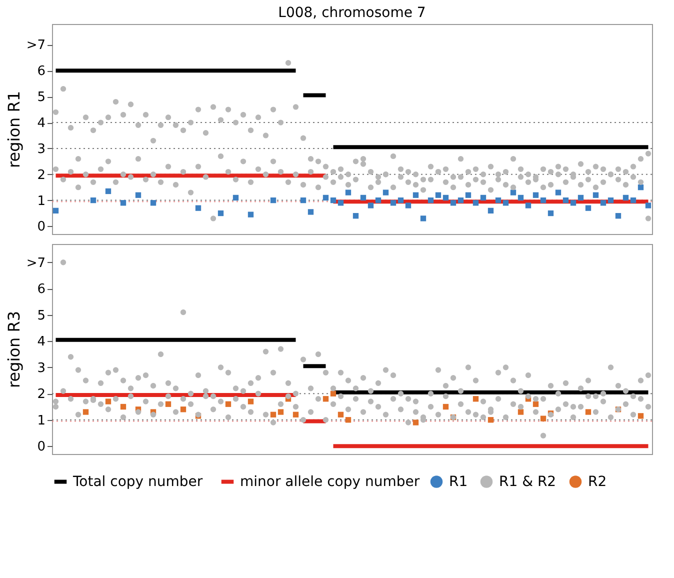  I want to click on legend-label: minor allele copy number, so click(330, 482).